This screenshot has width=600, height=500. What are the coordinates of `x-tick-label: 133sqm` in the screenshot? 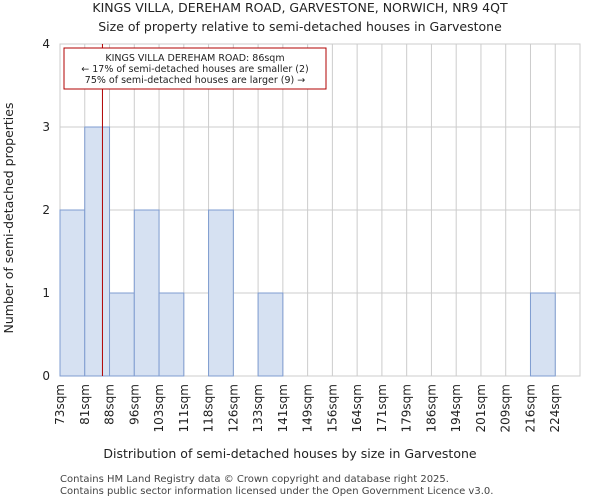 It's located at (258, 408).